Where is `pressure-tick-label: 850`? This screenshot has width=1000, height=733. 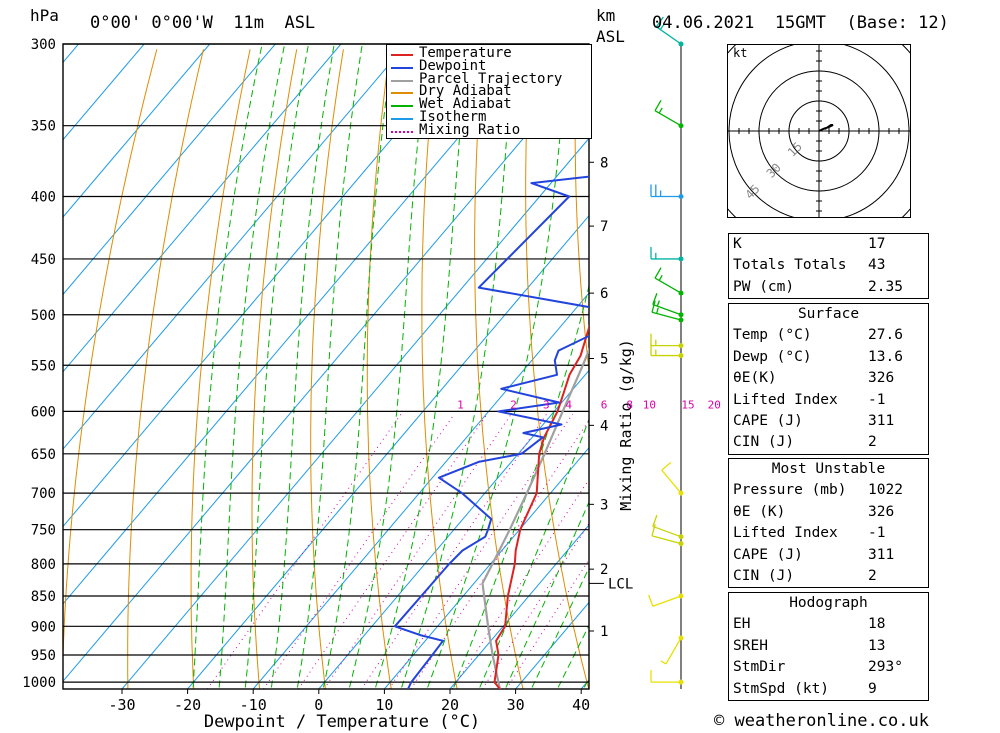 pressure-tick-label: 850 is located at coordinates (43, 597).